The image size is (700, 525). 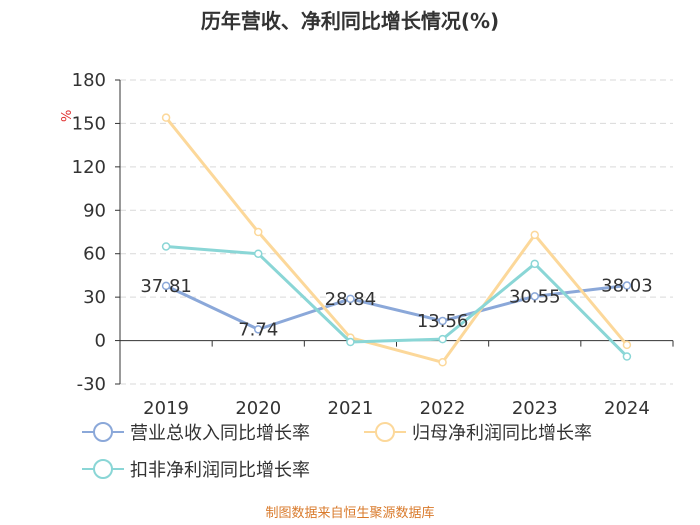 I want to click on y-tick-label: 0, so click(x=100, y=341).